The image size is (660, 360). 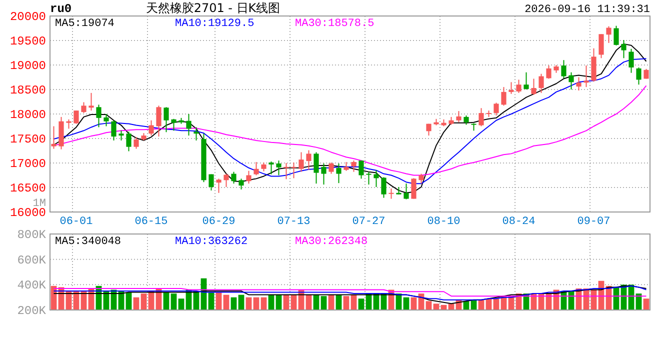 I want to click on text: MA5:19074, so click(x=85, y=24).